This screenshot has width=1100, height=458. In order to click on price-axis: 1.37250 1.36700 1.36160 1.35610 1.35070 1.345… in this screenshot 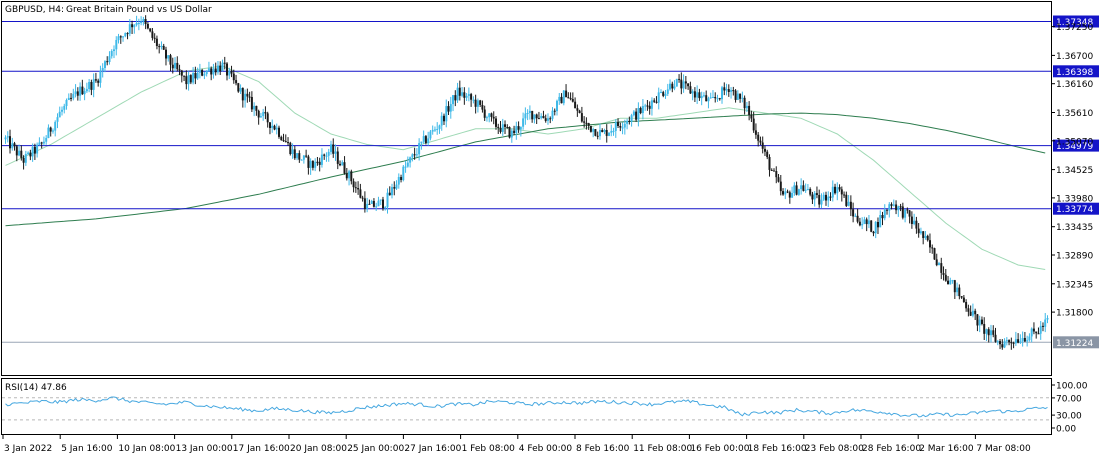, I will do `click(1072, 171)`.